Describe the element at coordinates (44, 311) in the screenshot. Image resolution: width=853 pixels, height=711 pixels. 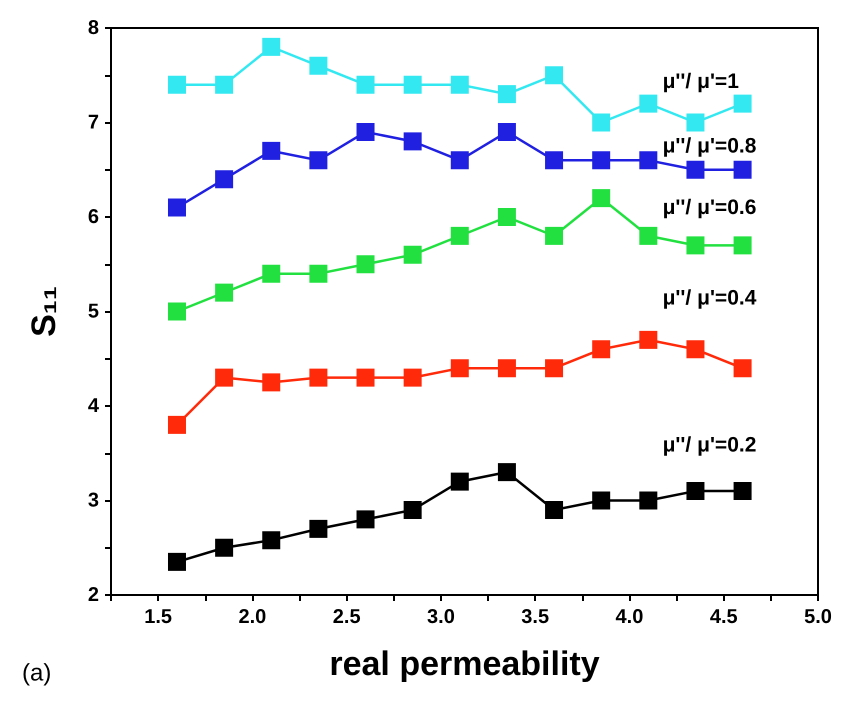
I see `y-axis-title: S₁₁` at that location.